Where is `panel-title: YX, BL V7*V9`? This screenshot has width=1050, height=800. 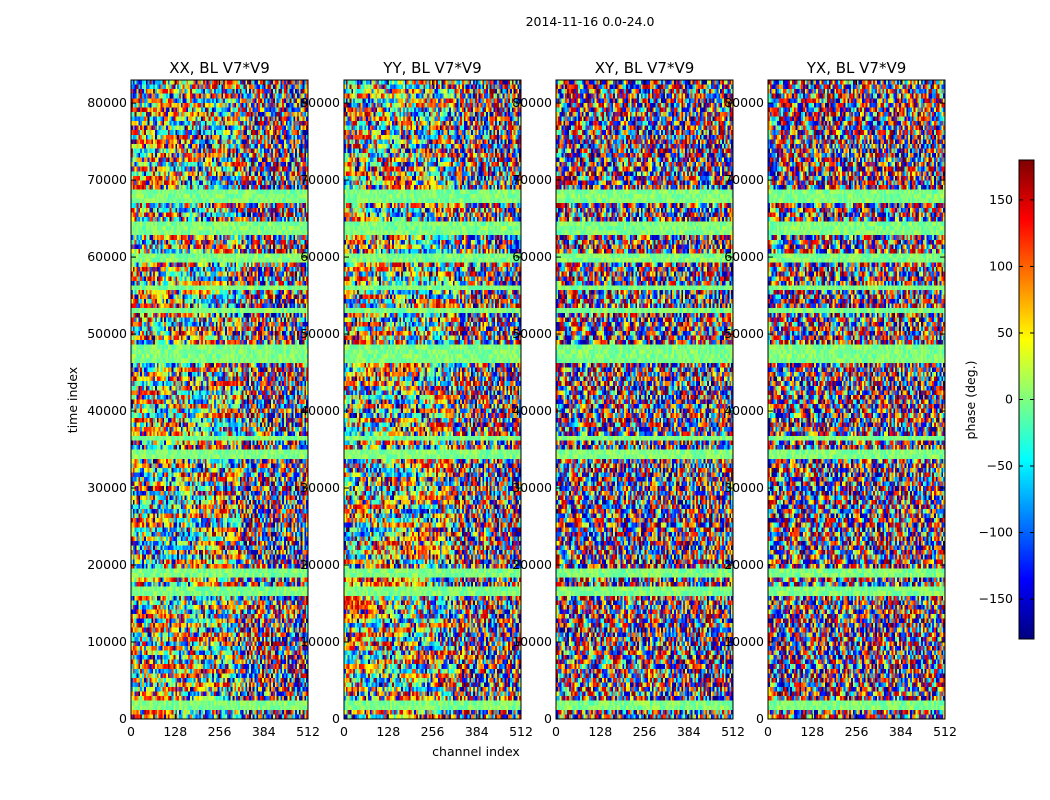 panel-title: YX, BL V7*V9 is located at coordinates (856, 68).